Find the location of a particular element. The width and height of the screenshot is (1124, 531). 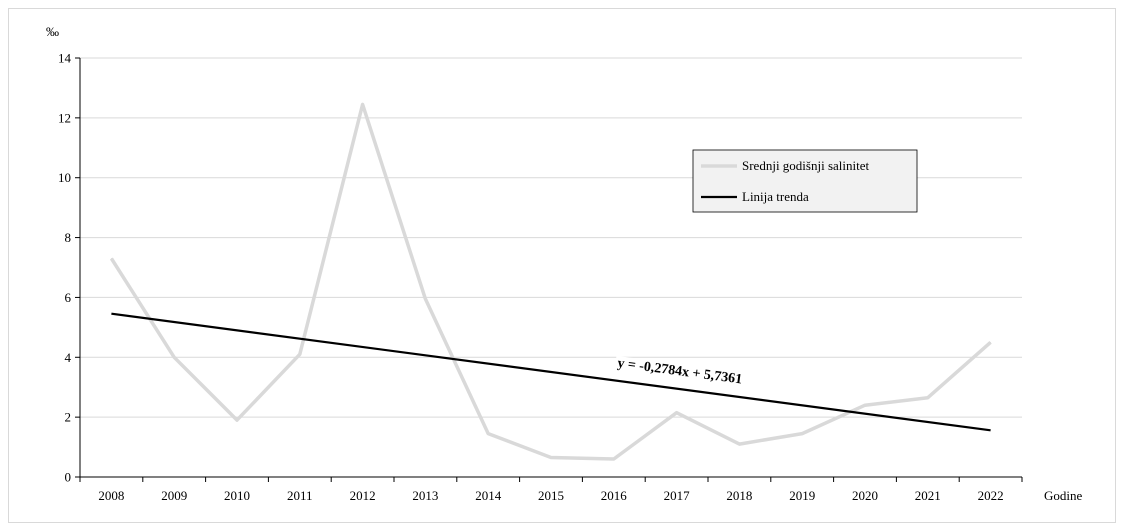

y-tick-label: 14 is located at coordinates (65, 58).